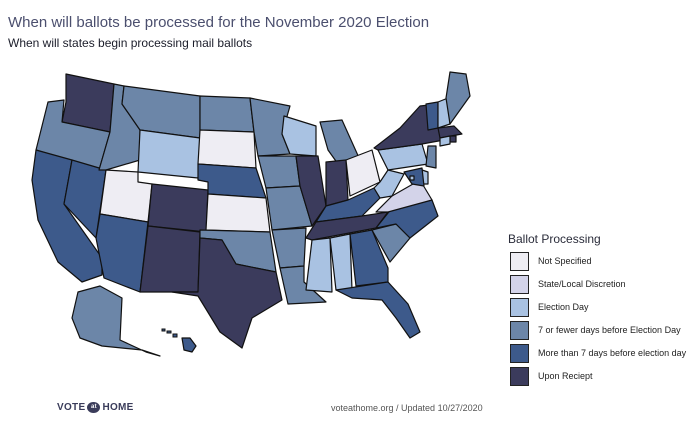  What do you see at coordinates (565, 261) in the screenshot?
I see `legend-label: Not Specified` at bounding box center [565, 261].